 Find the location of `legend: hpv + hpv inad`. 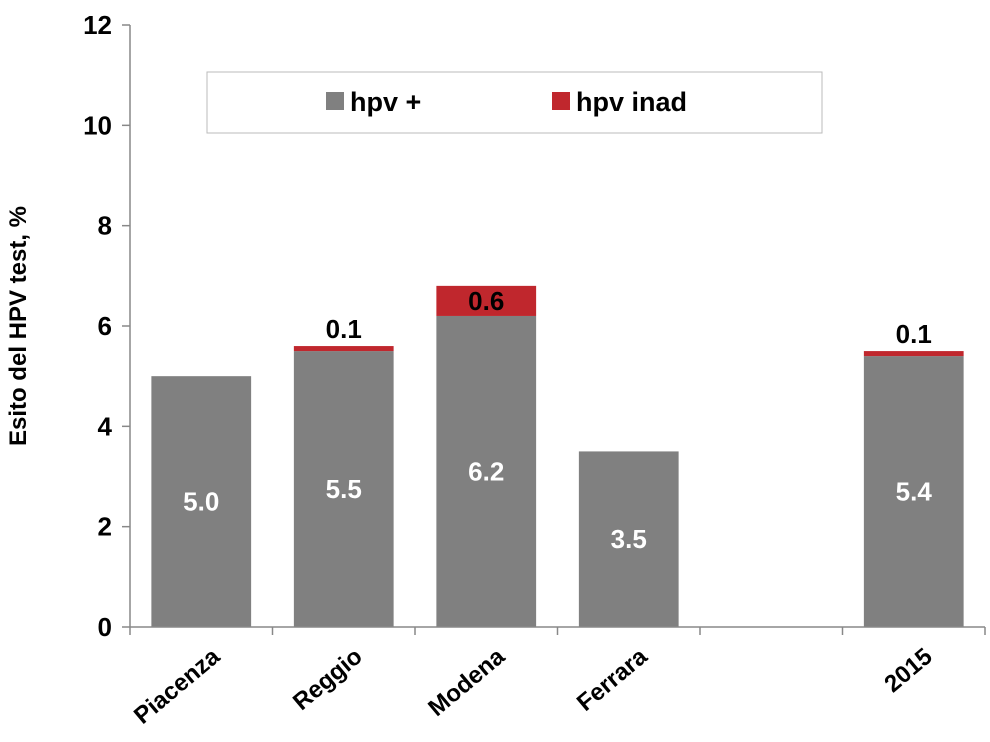

legend: hpv + hpv inad is located at coordinates (514, 102).